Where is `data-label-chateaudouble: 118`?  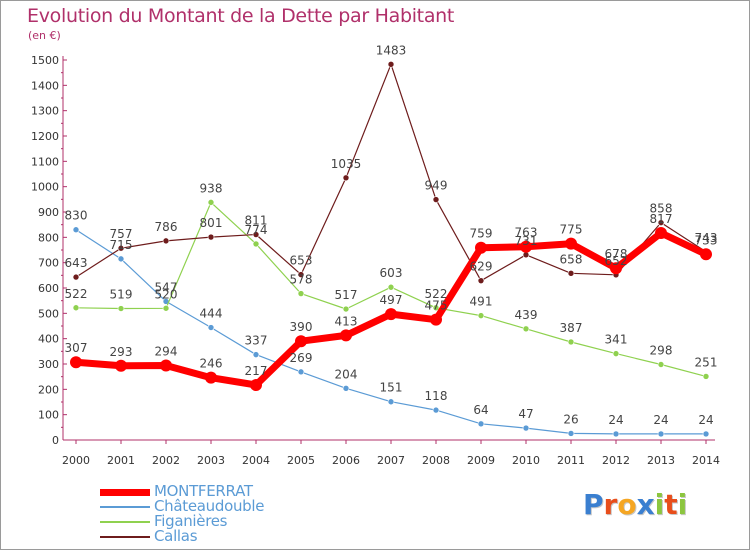 data-label-chateaudouble: 118 is located at coordinates (436, 396).